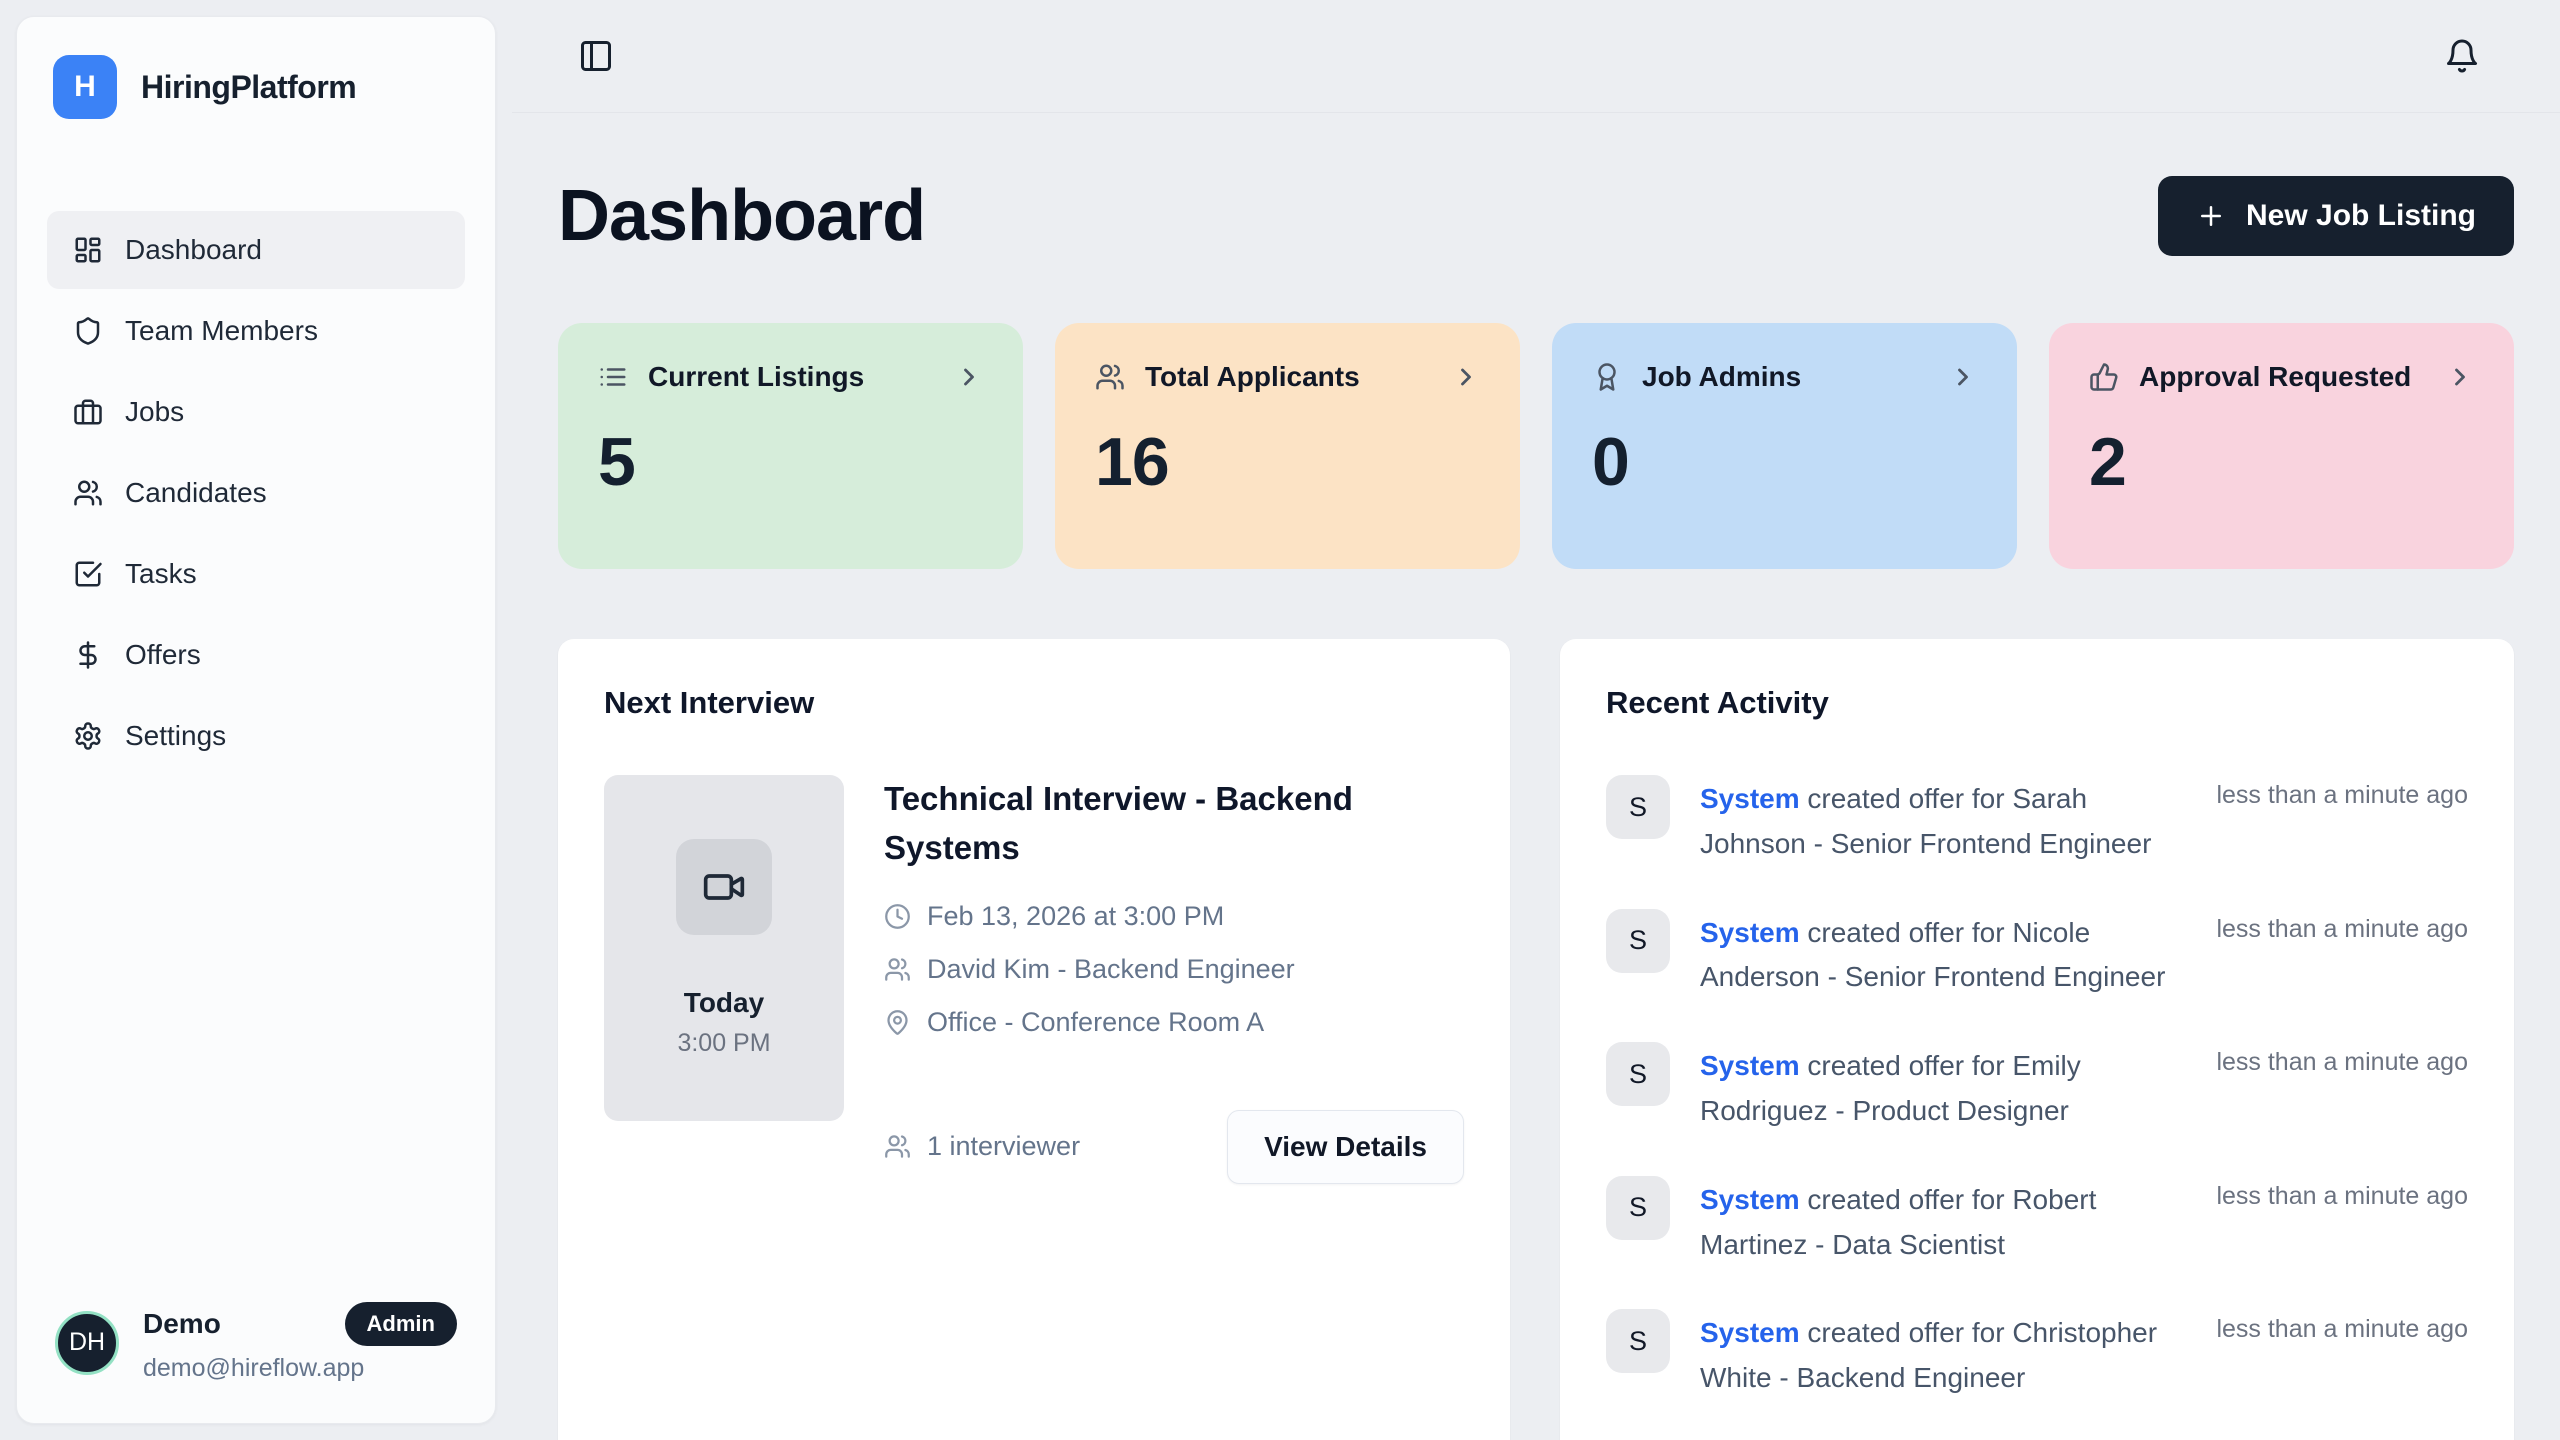 The image size is (2560, 1440). What do you see at coordinates (88, 736) in the screenshot?
I see `gear-icon` at bounding box center [88, 736].